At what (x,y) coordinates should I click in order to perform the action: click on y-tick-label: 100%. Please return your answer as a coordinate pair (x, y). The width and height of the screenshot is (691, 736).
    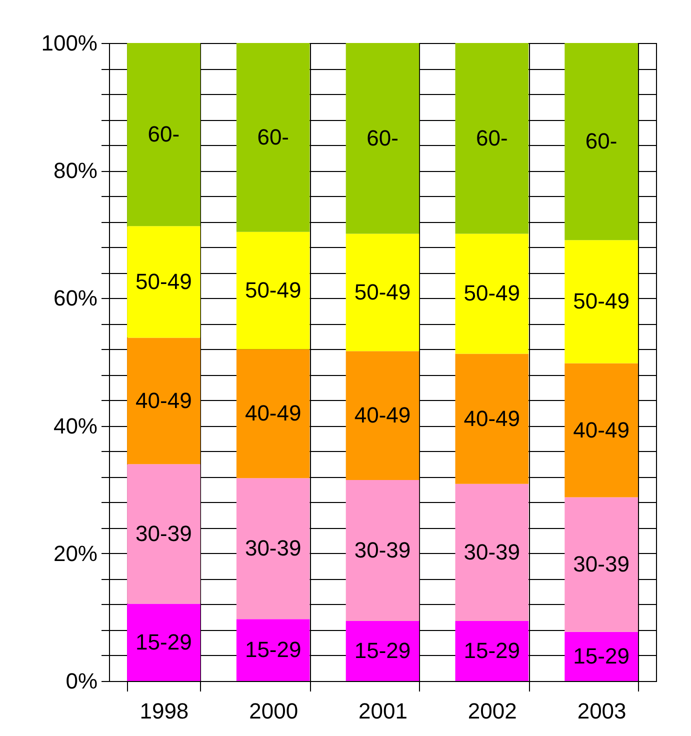
    Looking at the image, I should click on (69, 43).